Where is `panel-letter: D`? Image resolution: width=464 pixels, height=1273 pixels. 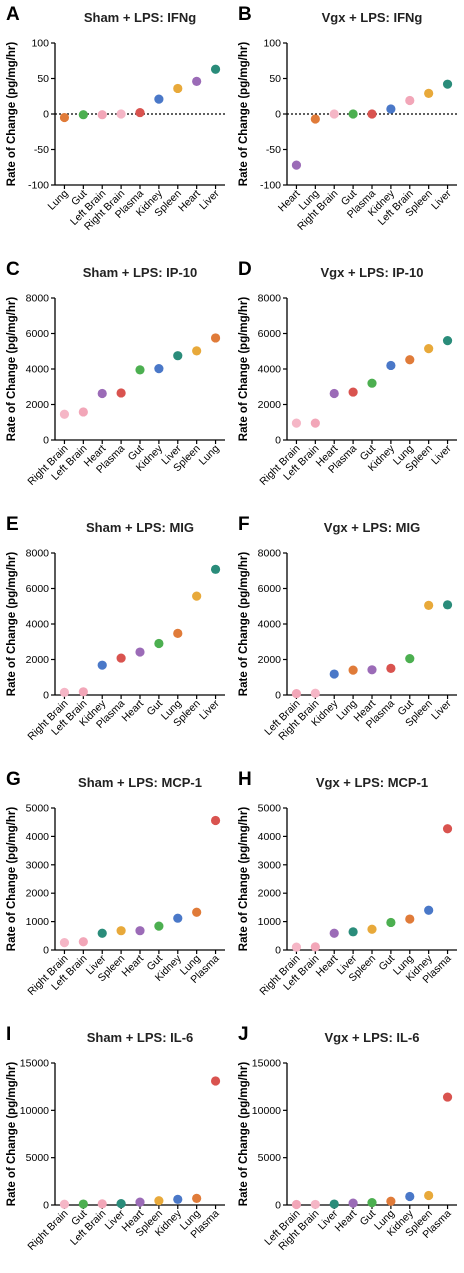
panel-letter: D is located at coordinates (245, 269).